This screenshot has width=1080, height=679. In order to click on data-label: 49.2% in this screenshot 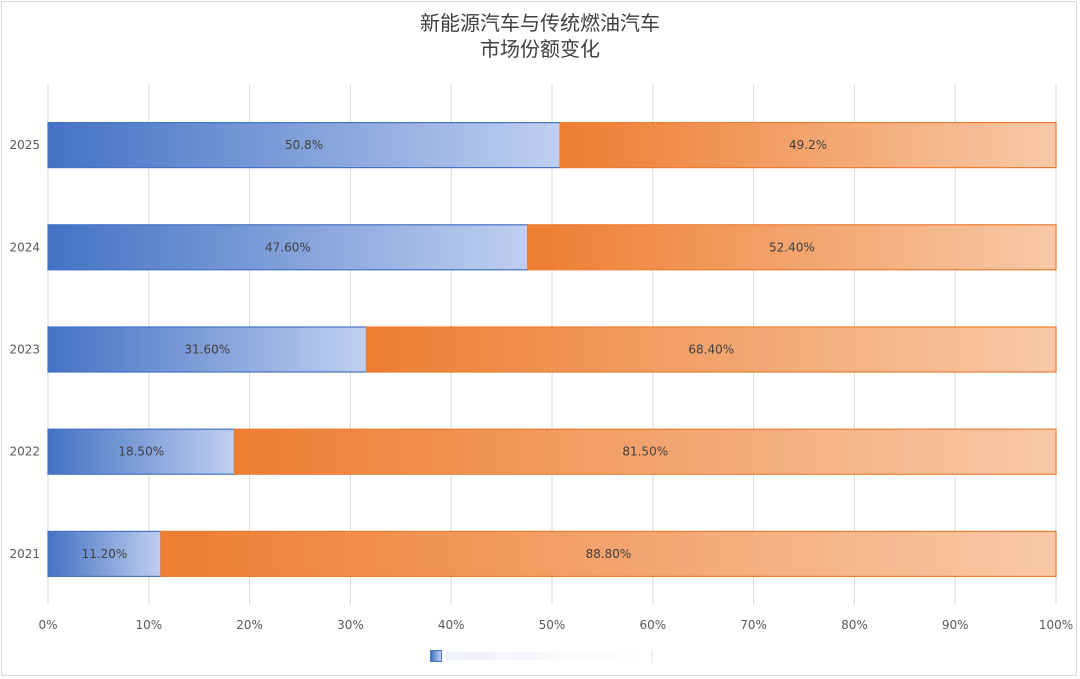, I will do `click(808, 145)`.